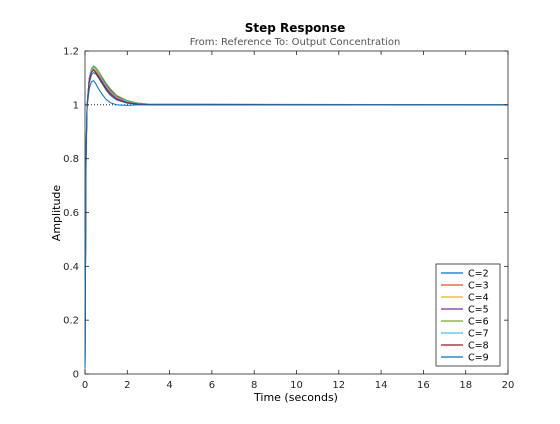  What do you see at coordinates (295, 42) in the screenshot?
I see `chart-subtitle: From: Reference To: Output Concentration` at bounding box center [295, 42].